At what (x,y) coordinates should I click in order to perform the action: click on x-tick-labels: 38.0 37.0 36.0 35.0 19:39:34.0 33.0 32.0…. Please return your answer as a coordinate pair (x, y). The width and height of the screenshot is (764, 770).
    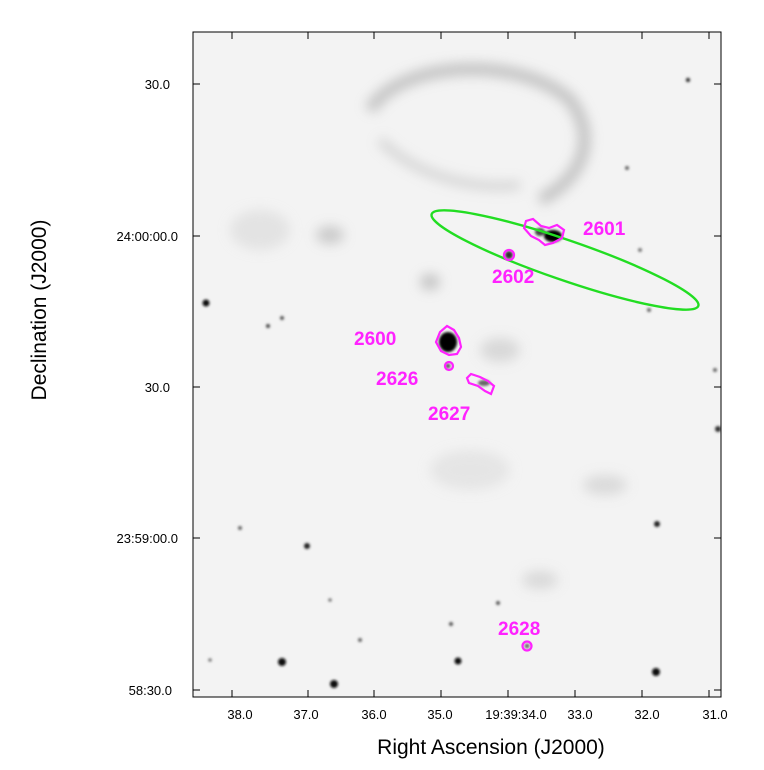
    Looking at the image, I should click on (477, 714).